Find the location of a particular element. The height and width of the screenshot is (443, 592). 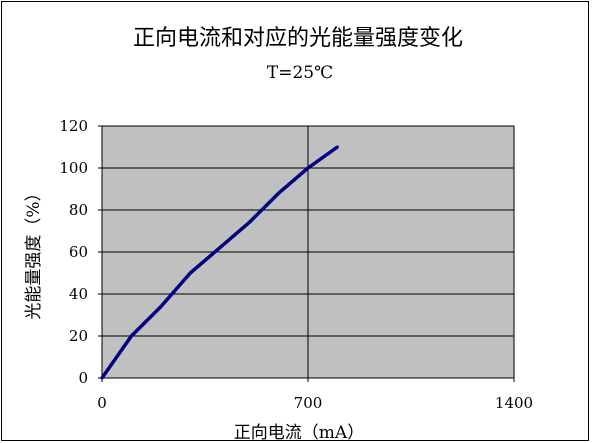

x-axis-ticks: 0 700 1400 is located at coordinates (315, 395).